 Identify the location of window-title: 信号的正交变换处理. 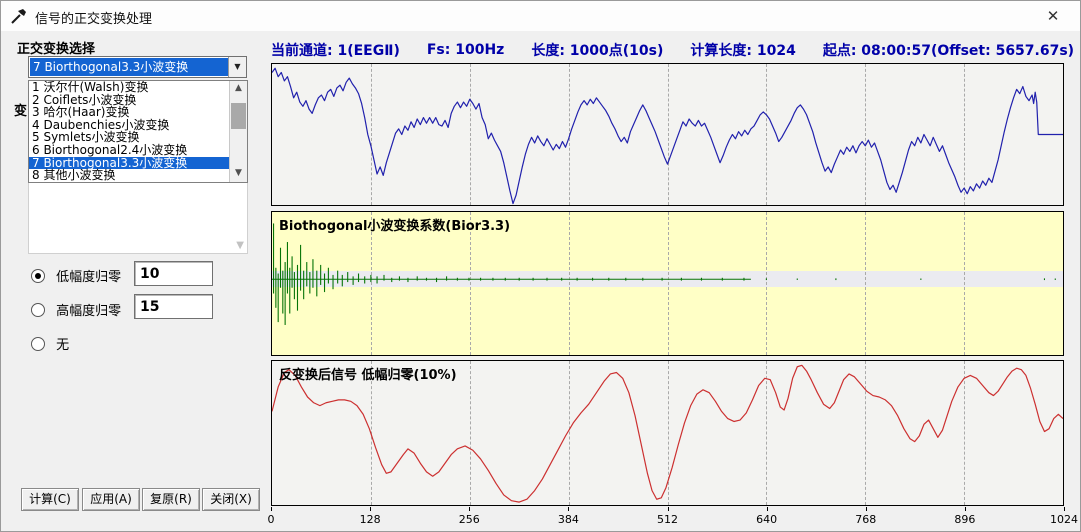
(94, 19).